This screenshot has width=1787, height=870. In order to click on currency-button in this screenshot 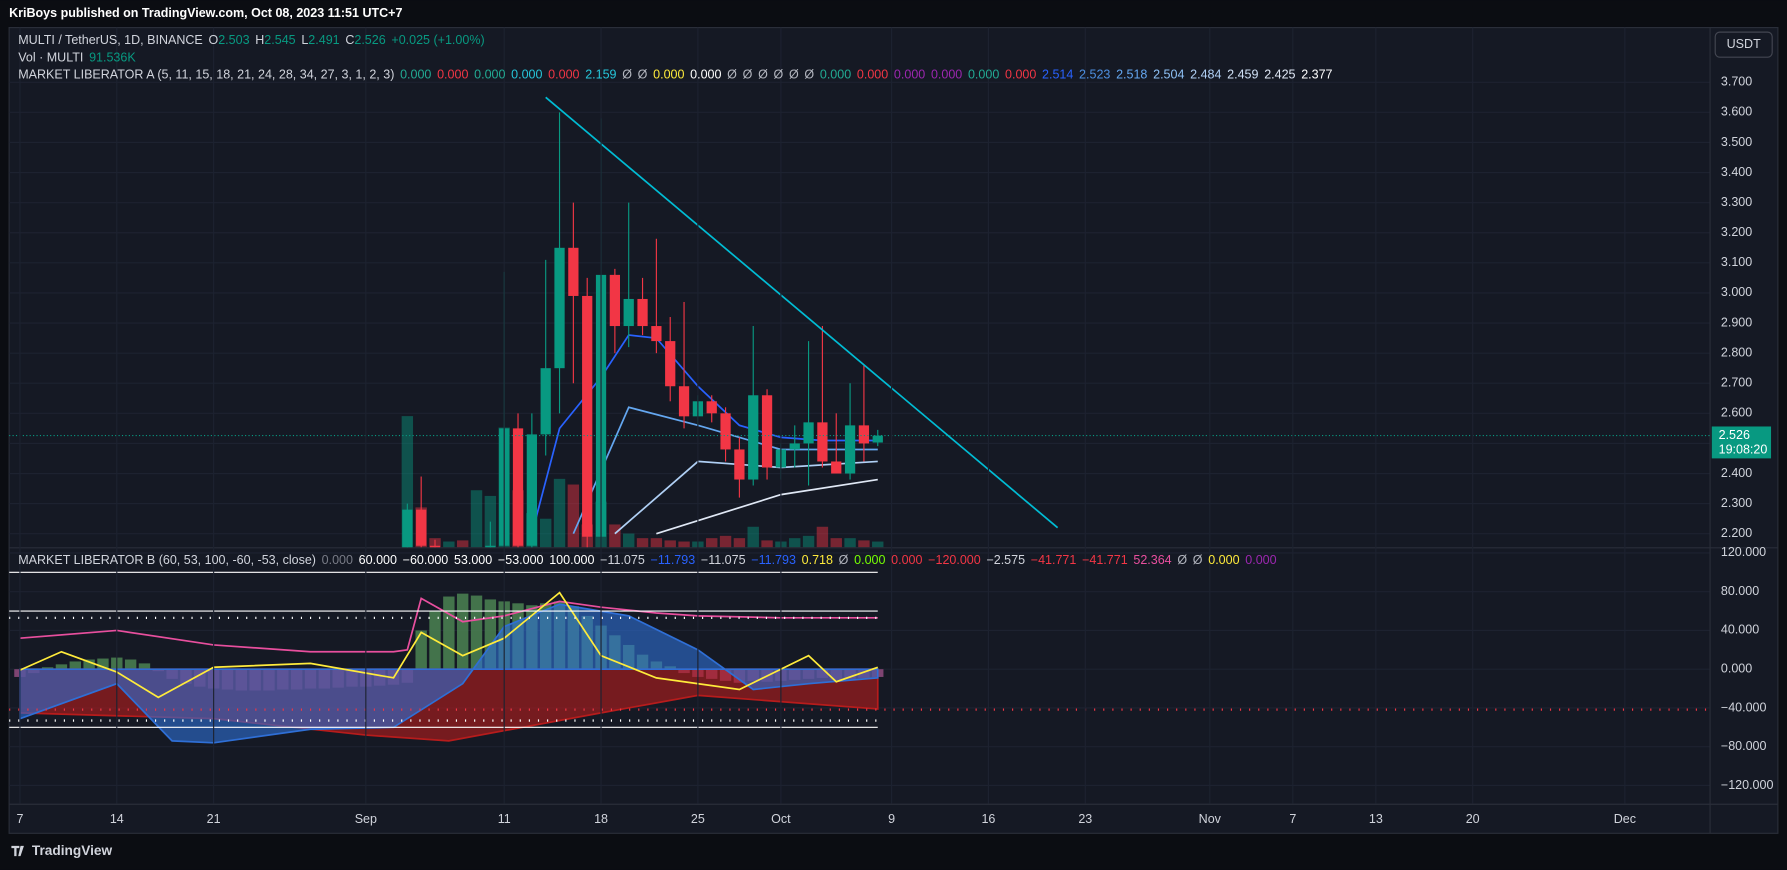, I will do `click(1743, 44)`.